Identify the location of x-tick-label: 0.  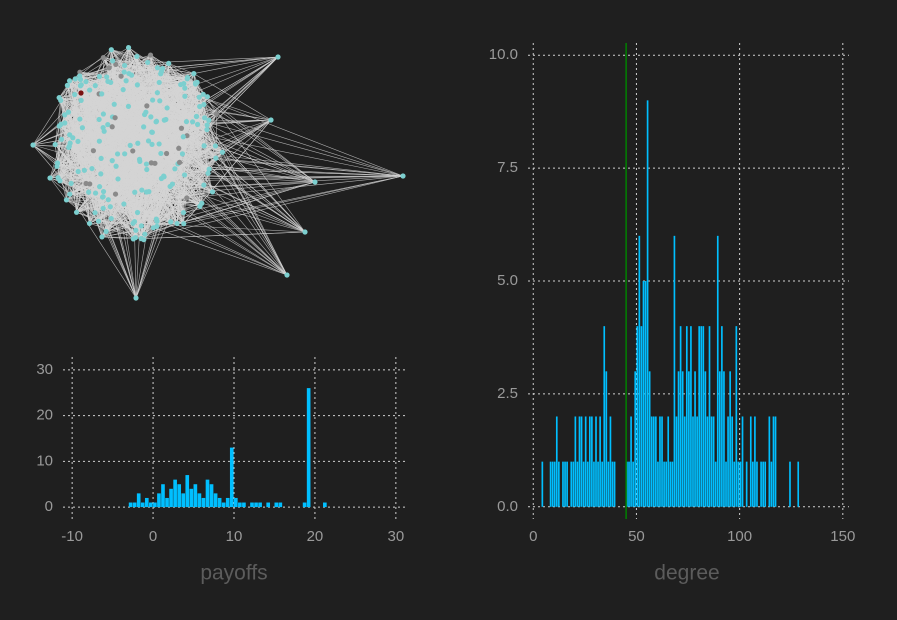
(533, 536).